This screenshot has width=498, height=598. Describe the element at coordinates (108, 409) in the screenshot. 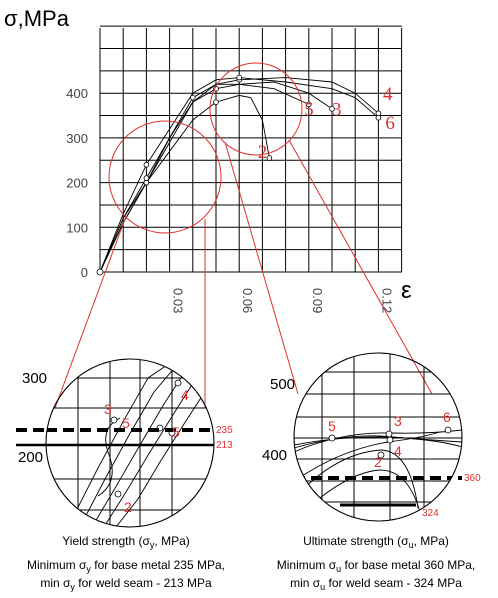

I see `yield-label-3: 3` at that location.